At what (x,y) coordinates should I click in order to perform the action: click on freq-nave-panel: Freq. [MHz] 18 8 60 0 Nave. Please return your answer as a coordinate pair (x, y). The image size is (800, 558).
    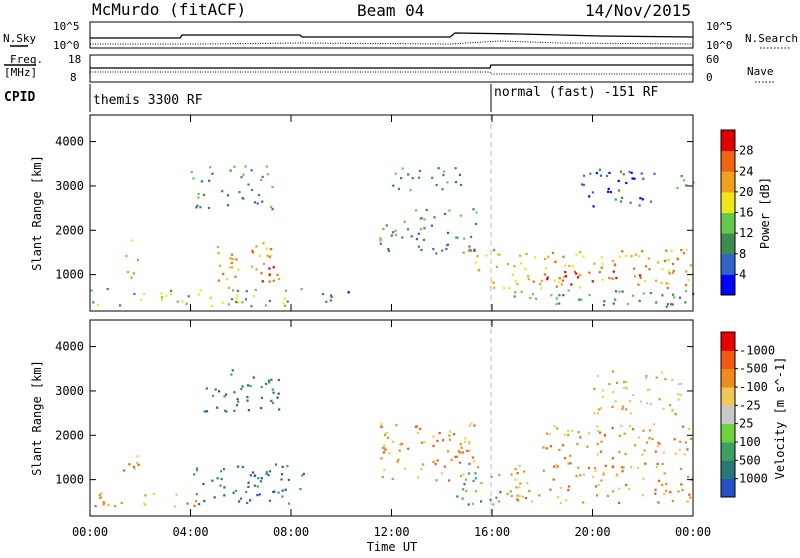
    Looking at the image, I should click on (389, 68).